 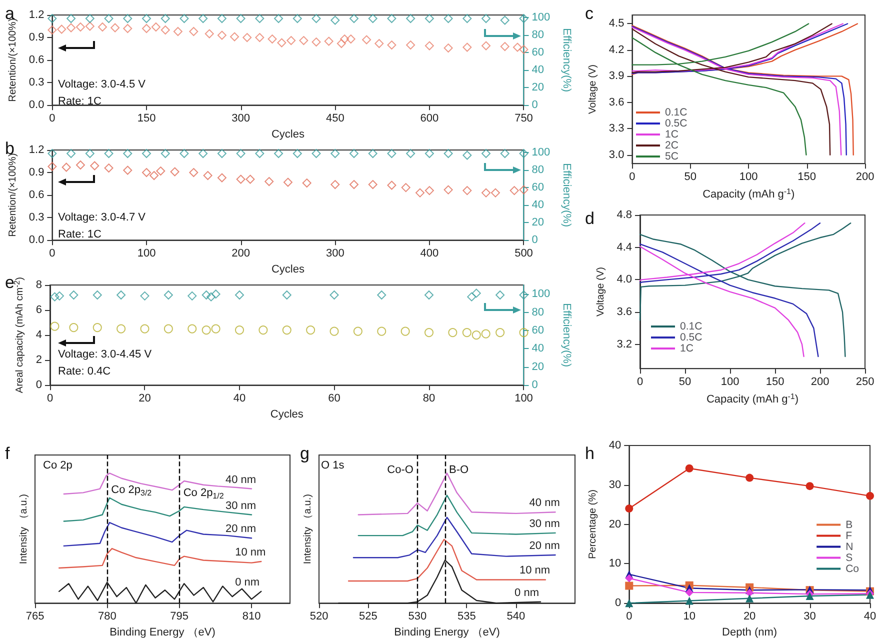 What do you see at coordinates (810, 616) in the screenshot?
I see `x-tick-label: 30` at bounding box center [810, 616].